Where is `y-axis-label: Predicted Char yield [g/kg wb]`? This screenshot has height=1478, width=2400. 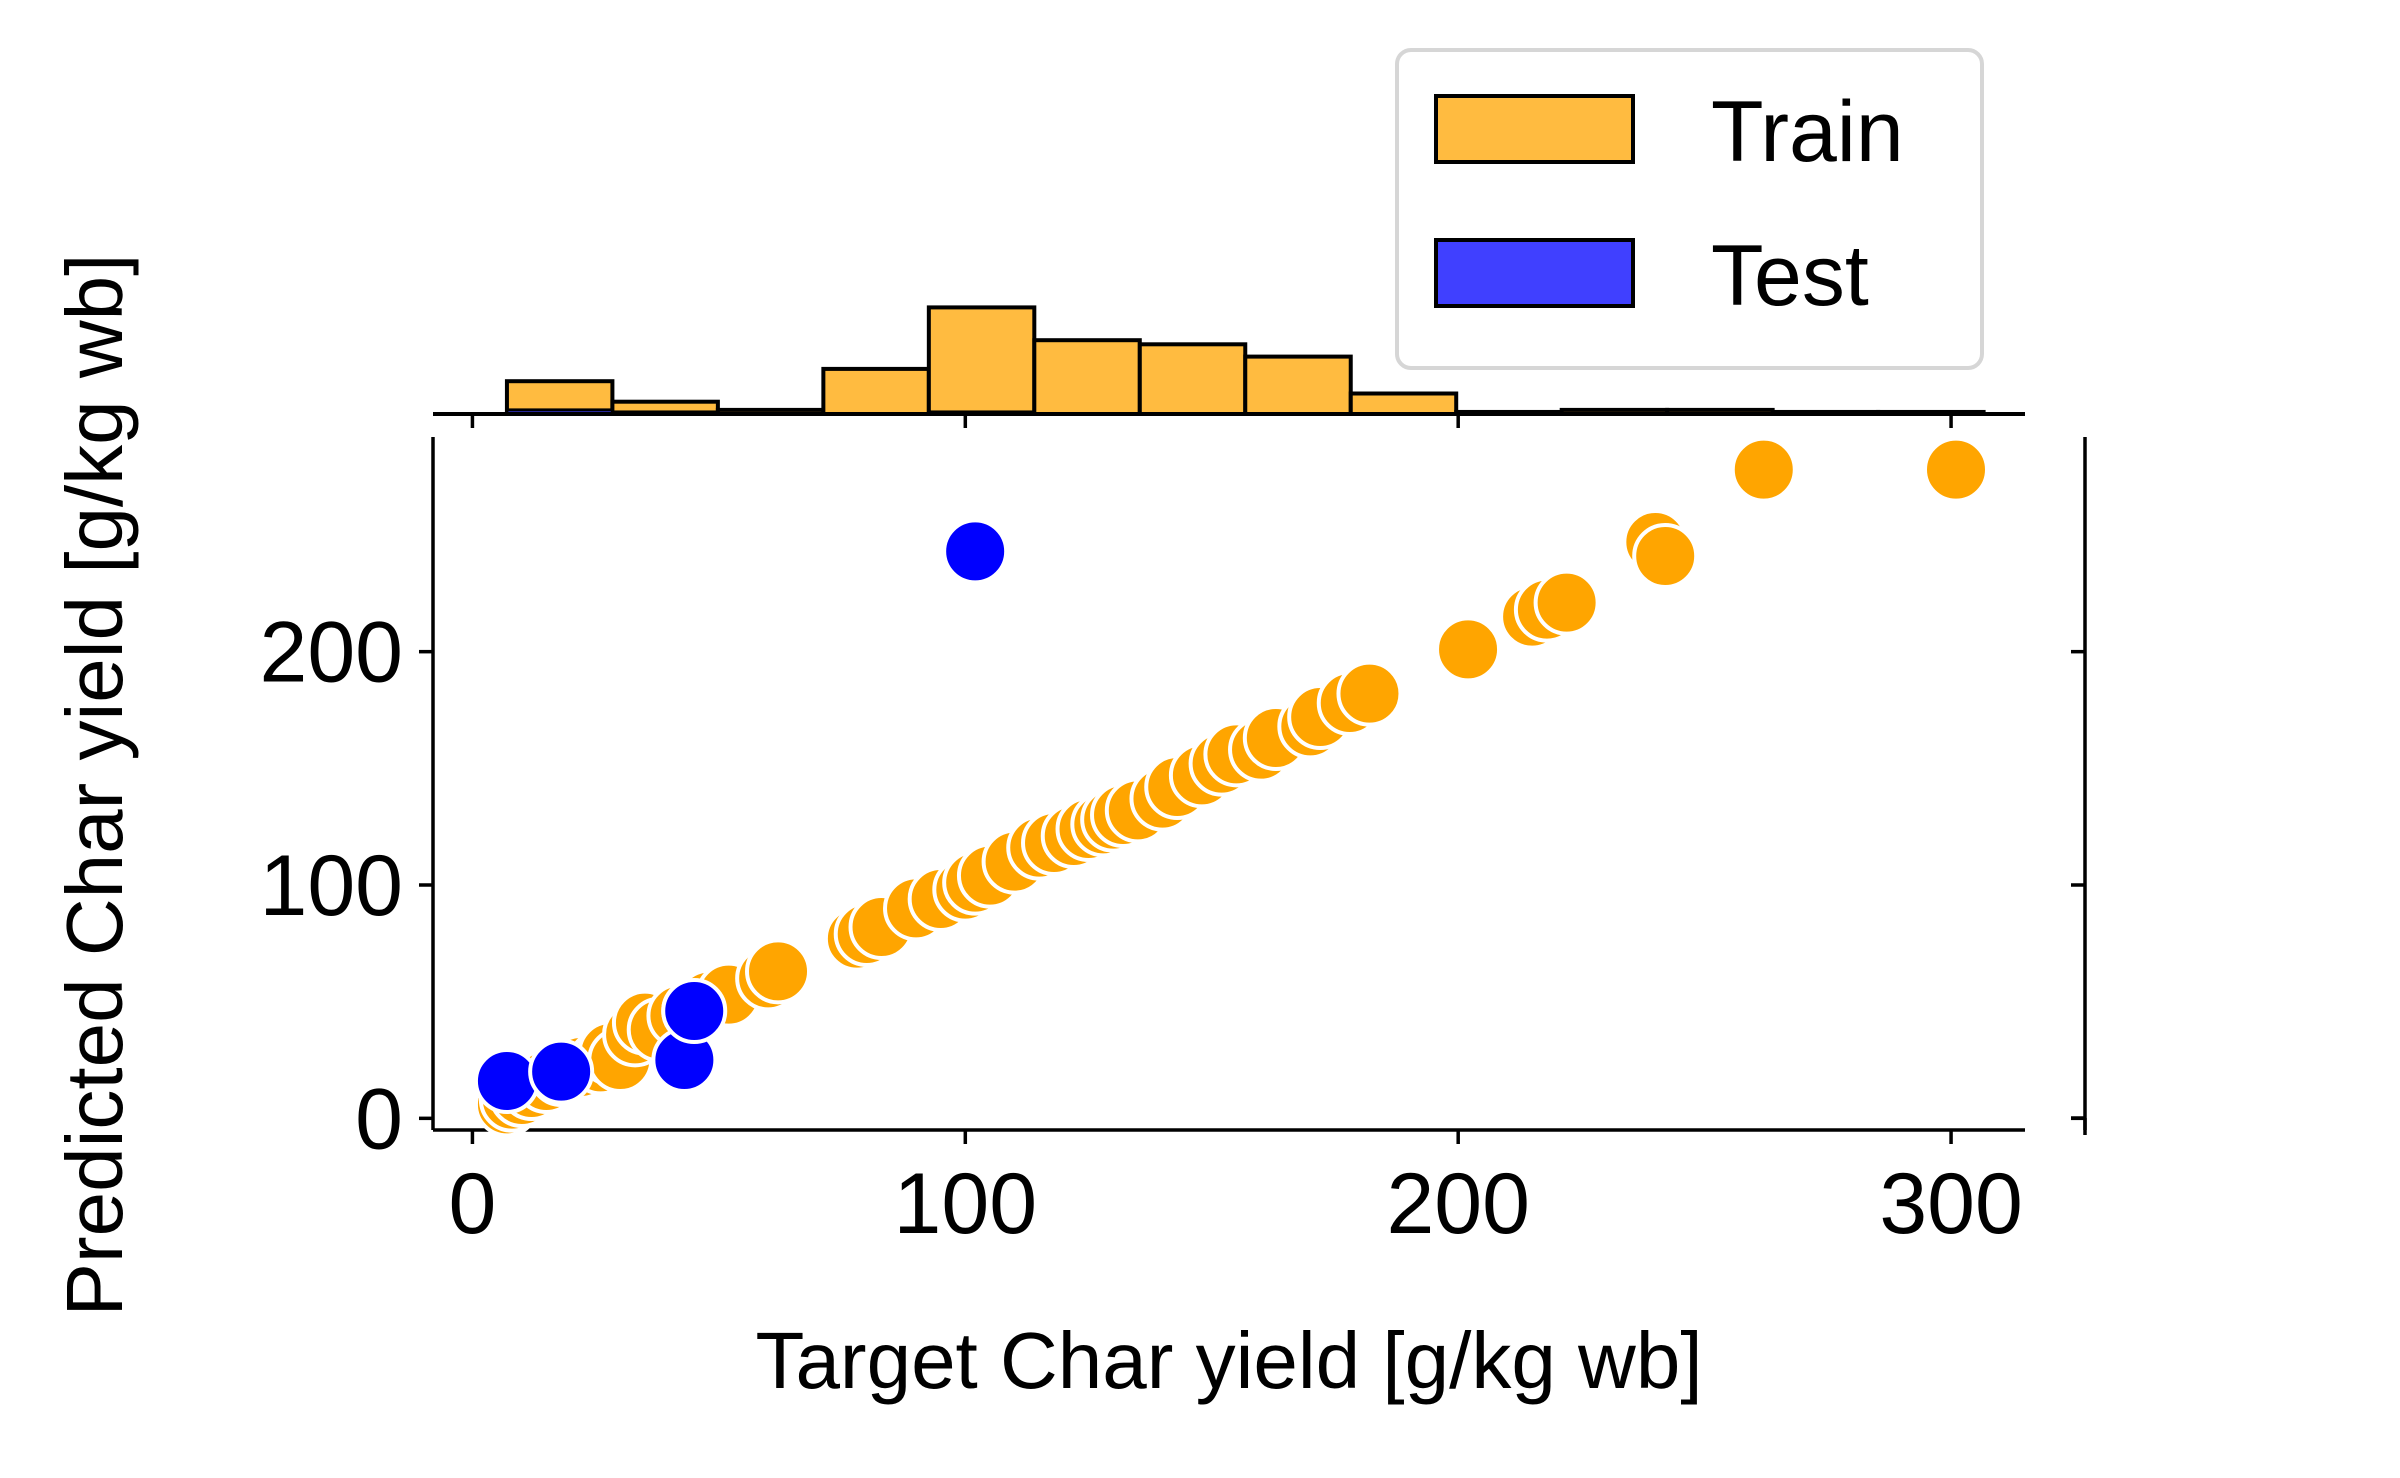 y-axis-label: Predicted Char yield [g/kg wb] is located at coordinates (94, 785).